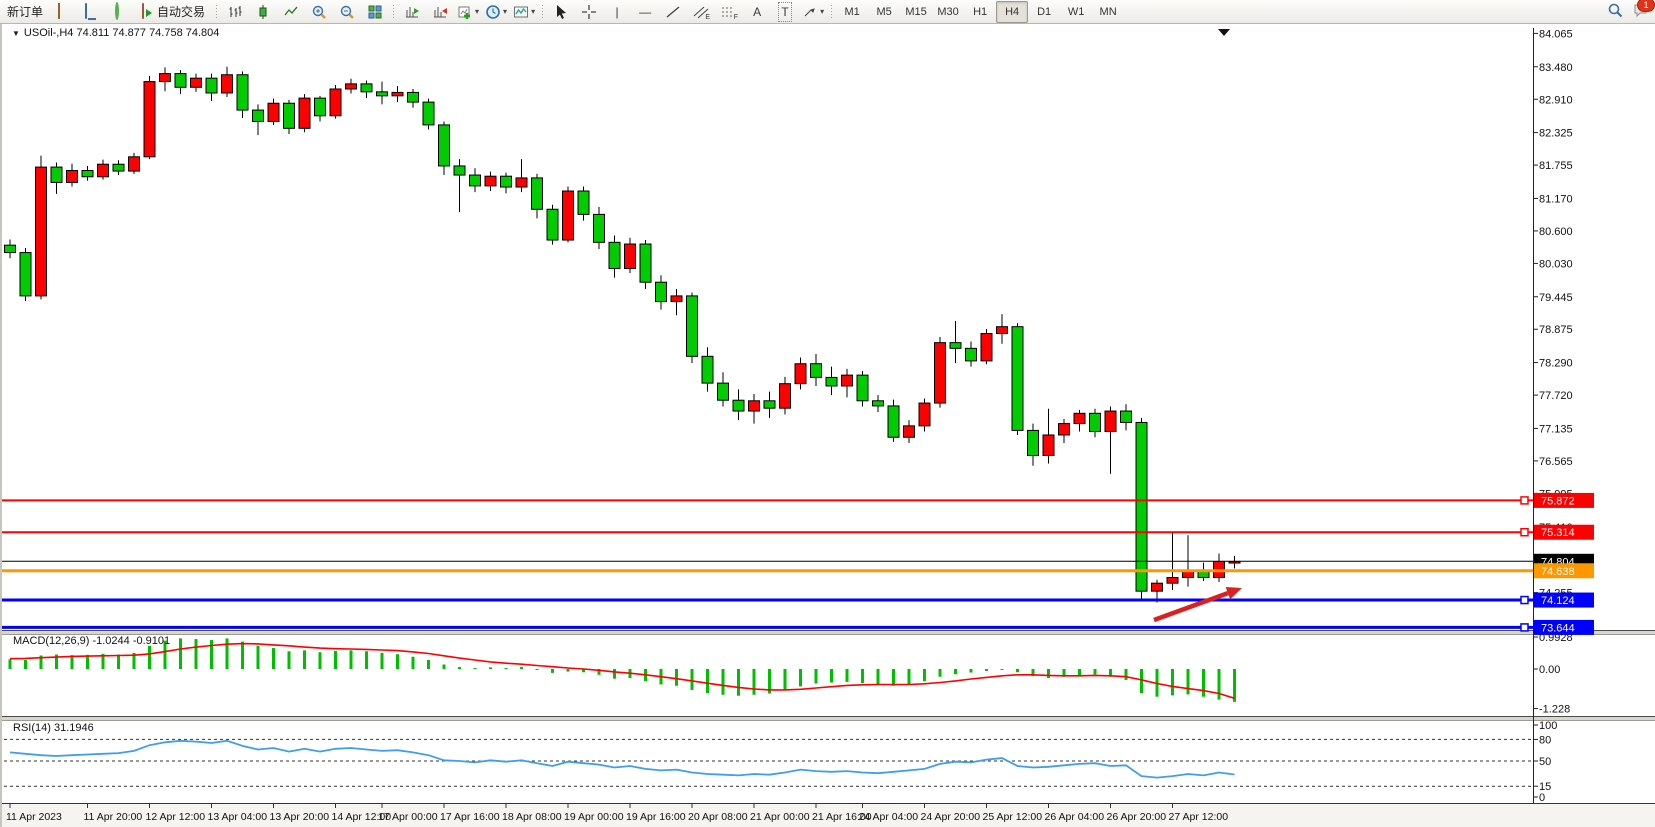  Describe the element at coordinates (884, 11) in the screenshot. I see `timeframe-m5: M5` at that location.